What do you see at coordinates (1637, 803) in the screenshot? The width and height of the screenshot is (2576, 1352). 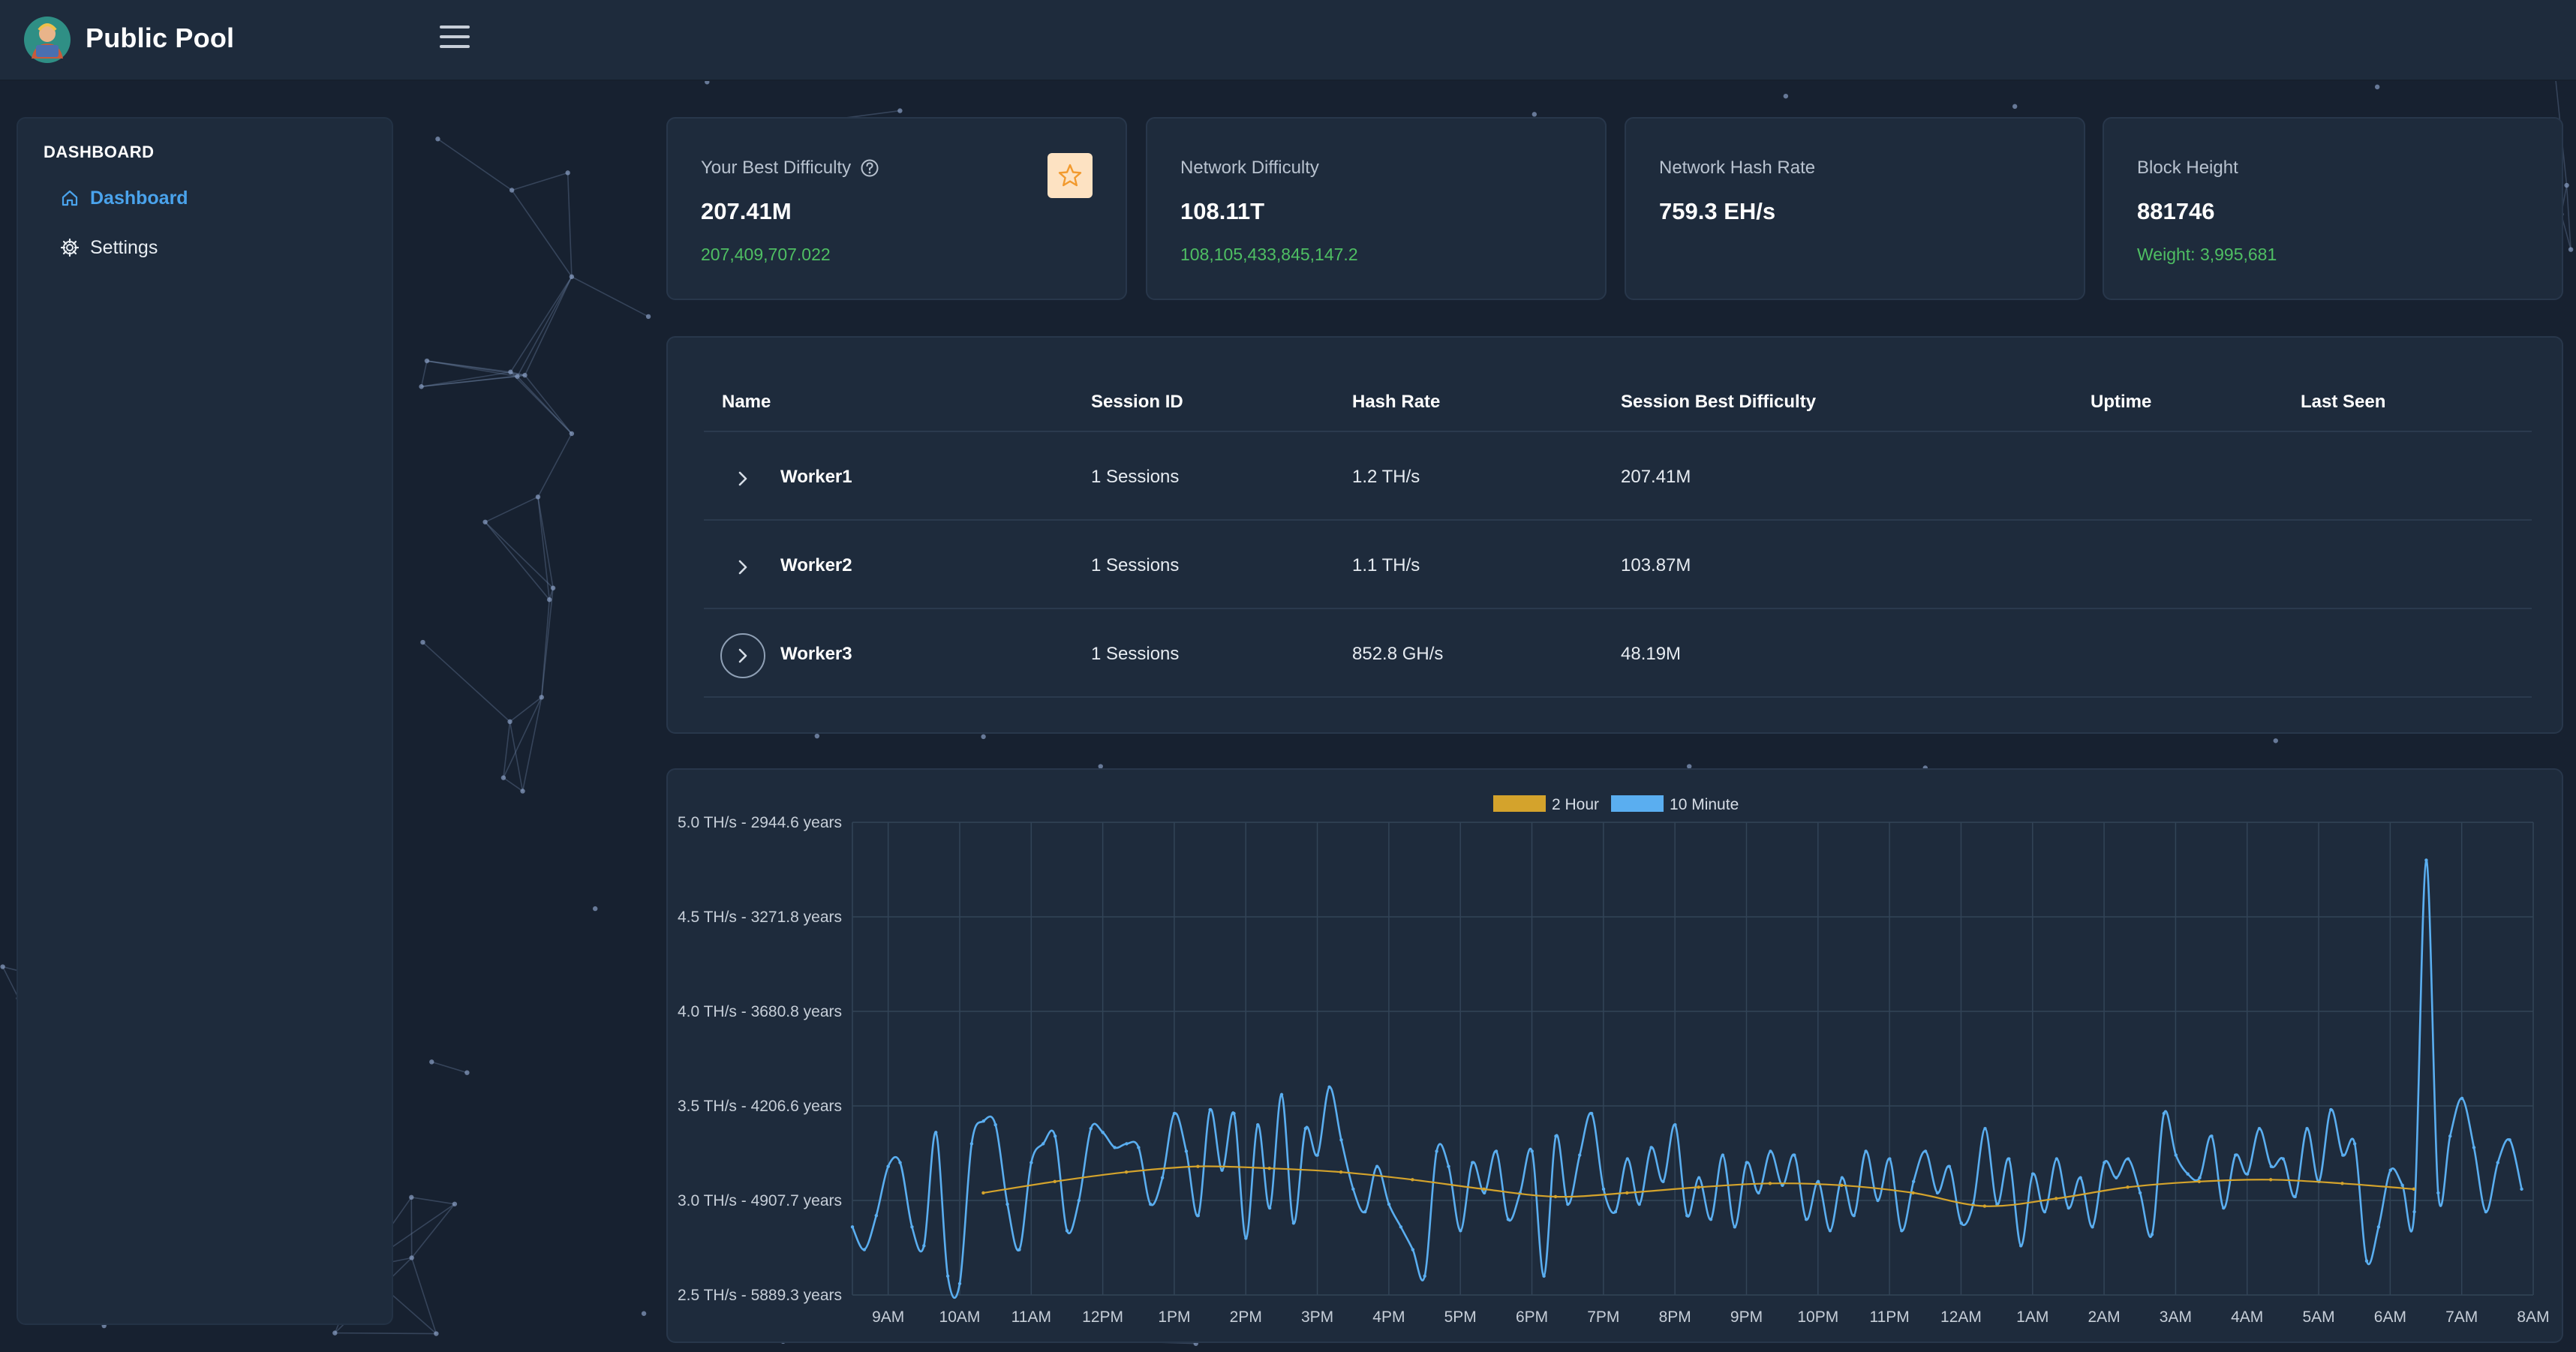 I see `legend-swatch` at bounding box center [1637, 803].